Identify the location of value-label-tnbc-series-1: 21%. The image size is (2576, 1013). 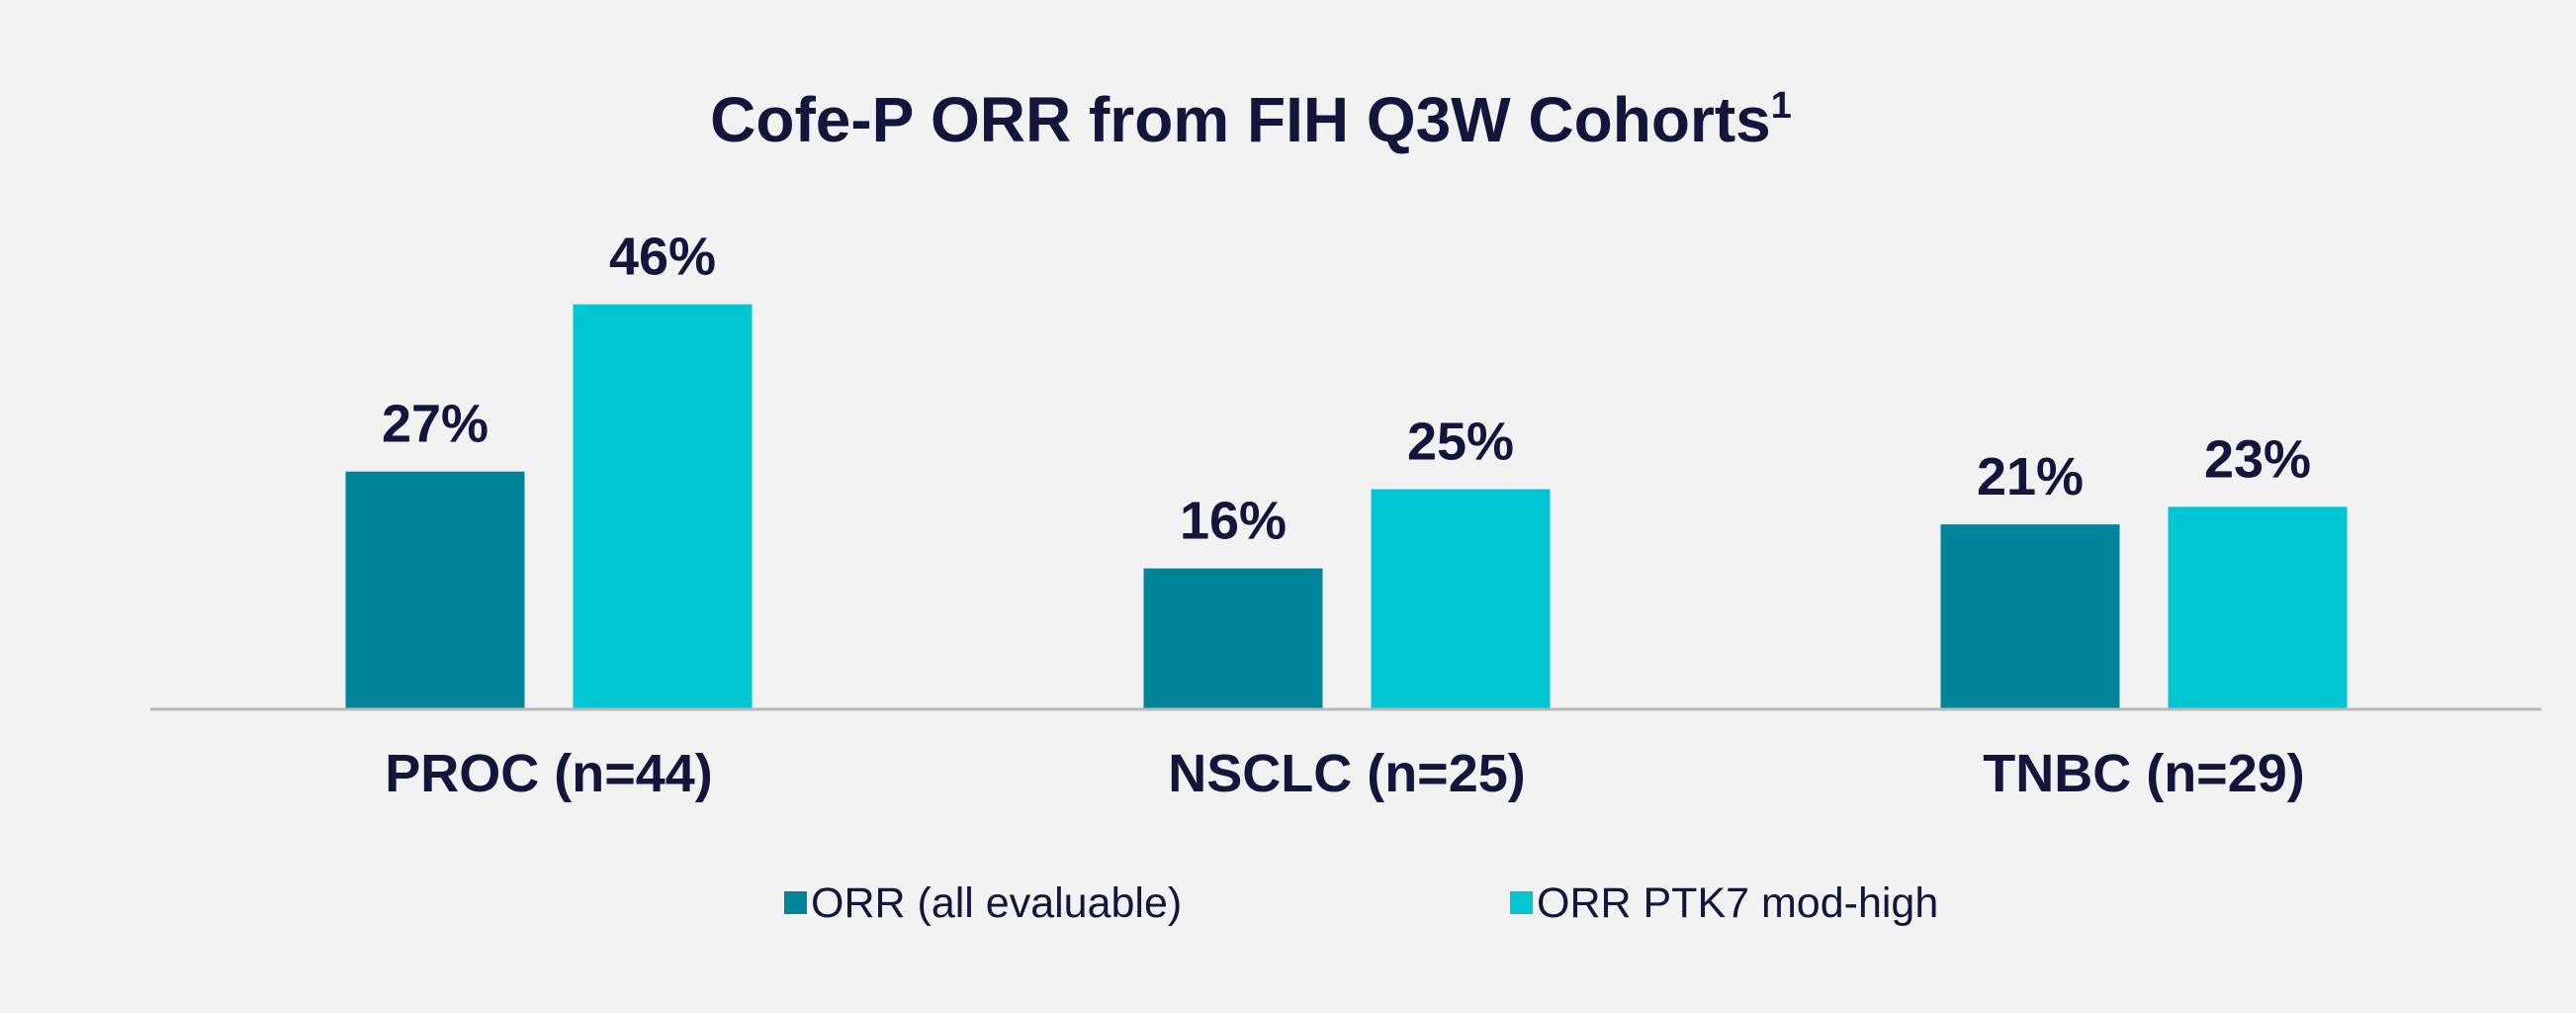
(2030, 476).